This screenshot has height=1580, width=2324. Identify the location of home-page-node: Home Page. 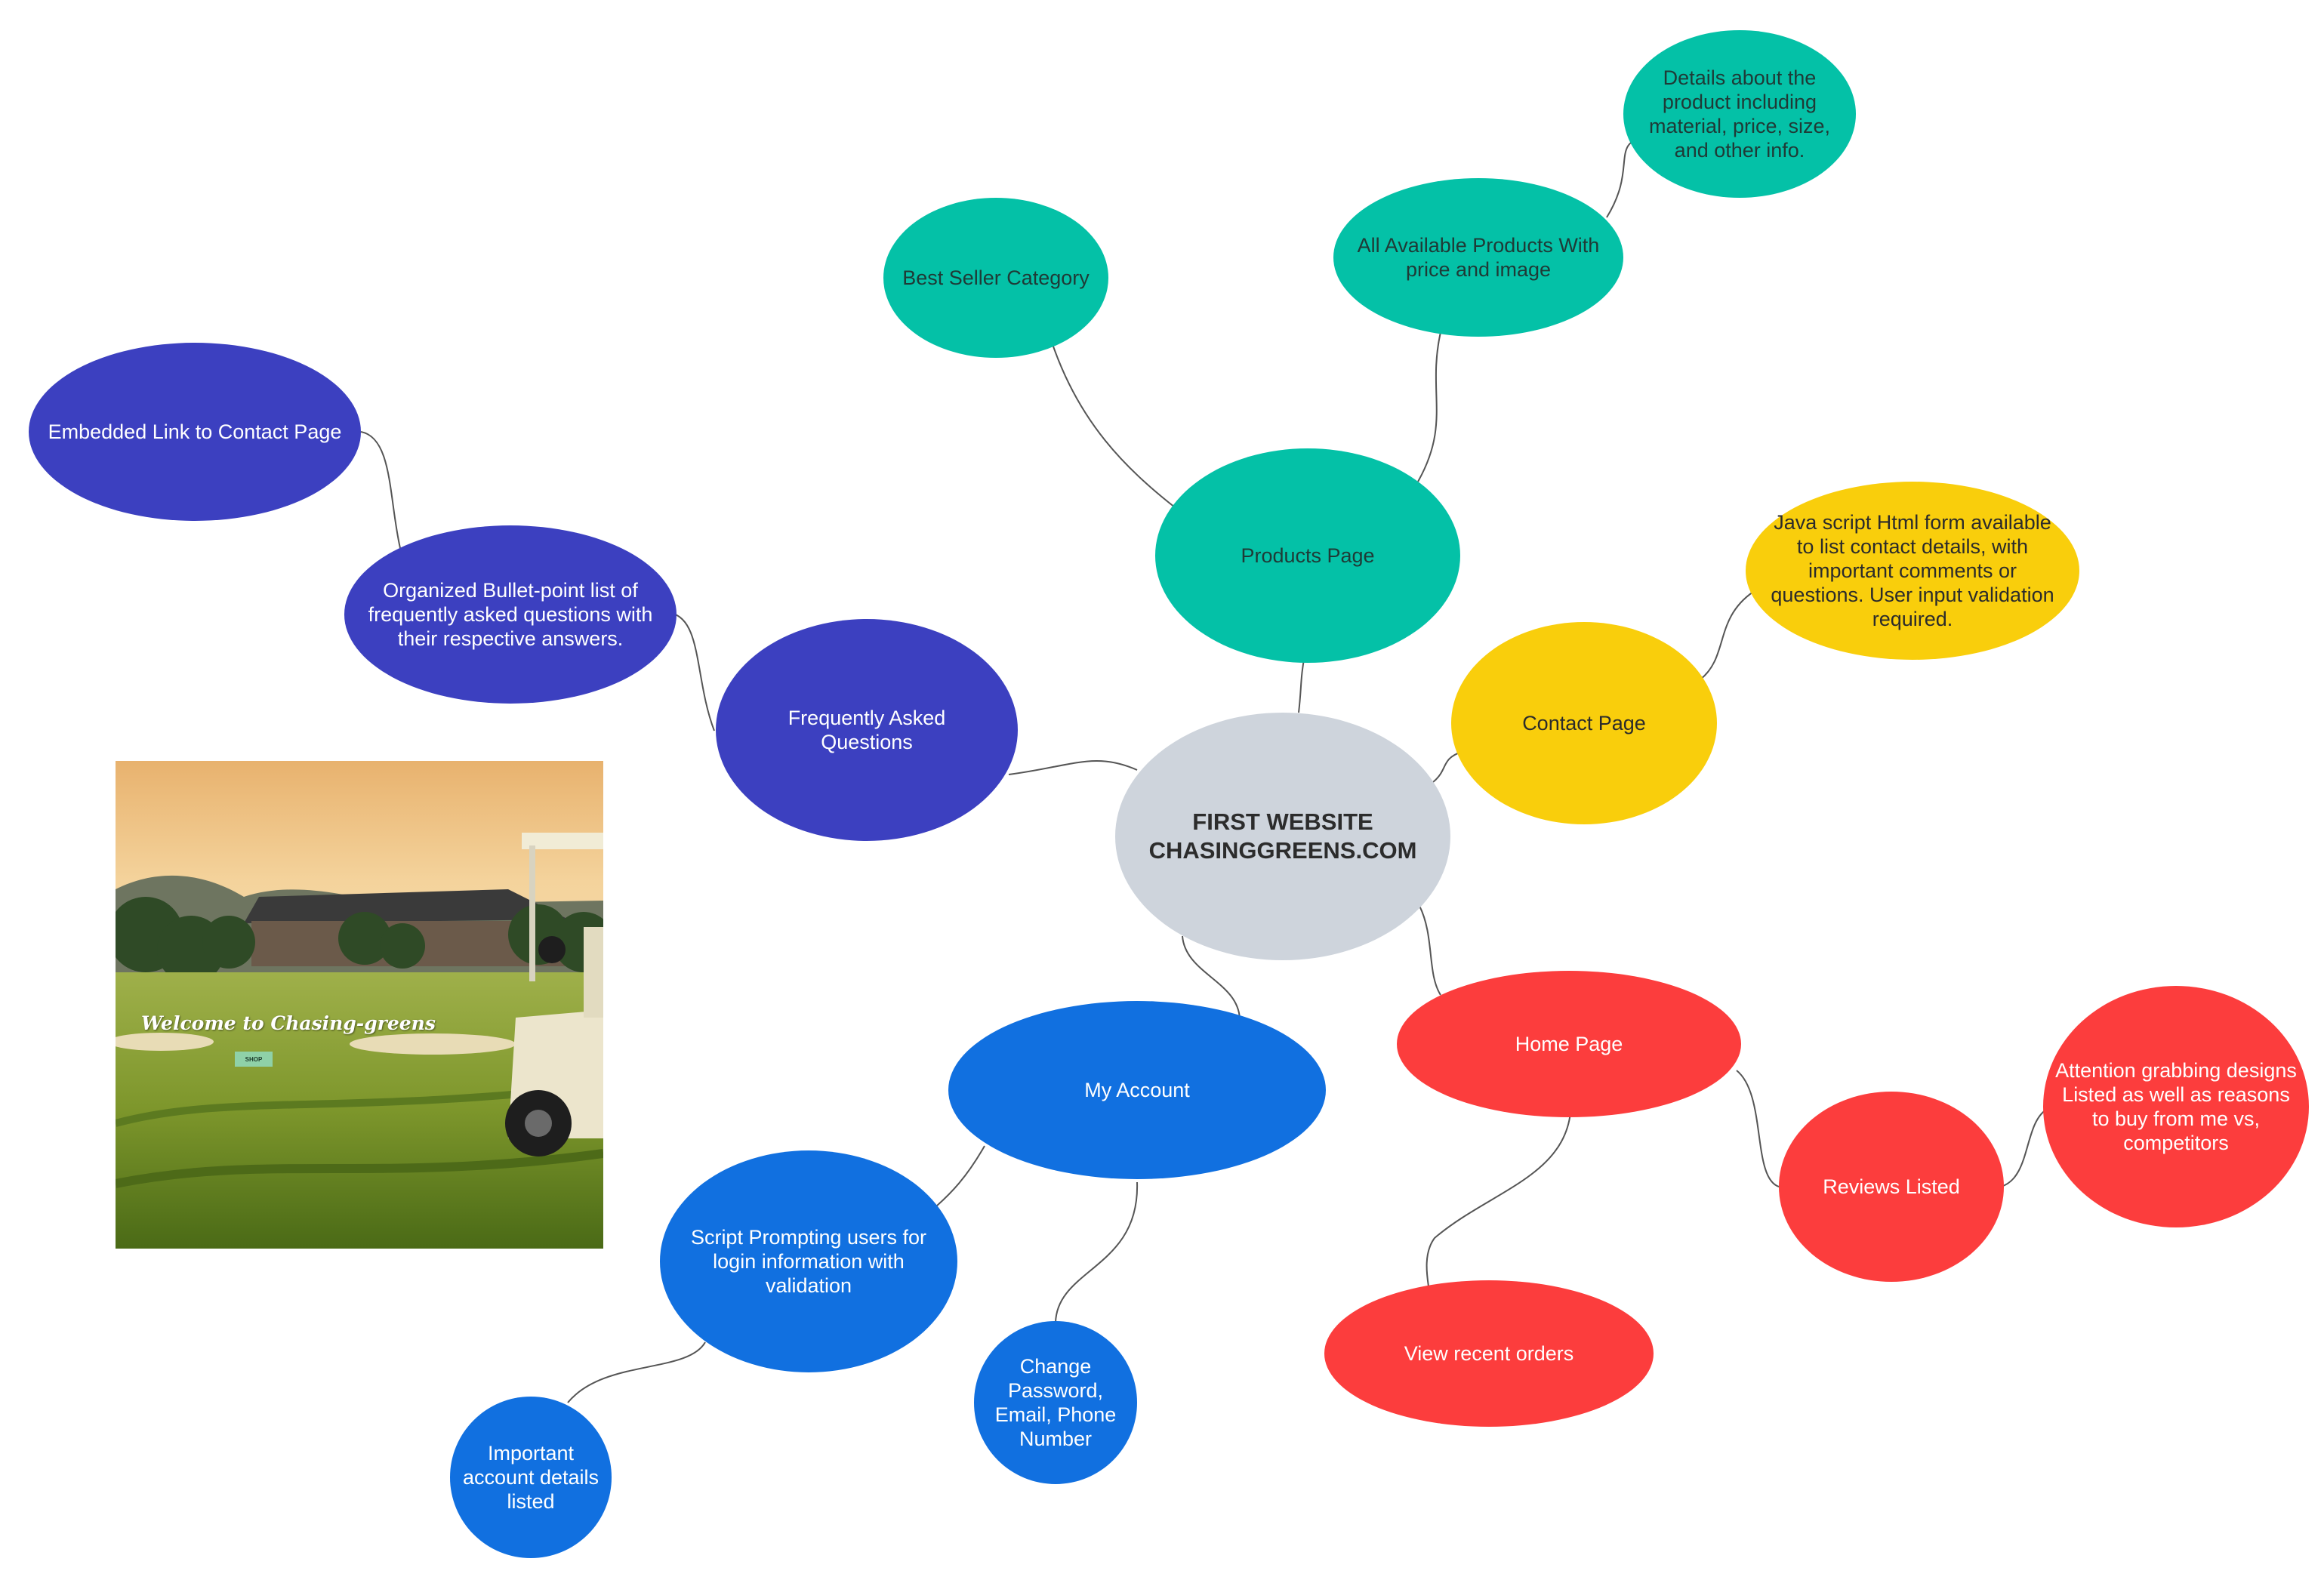
(1569, 1044).